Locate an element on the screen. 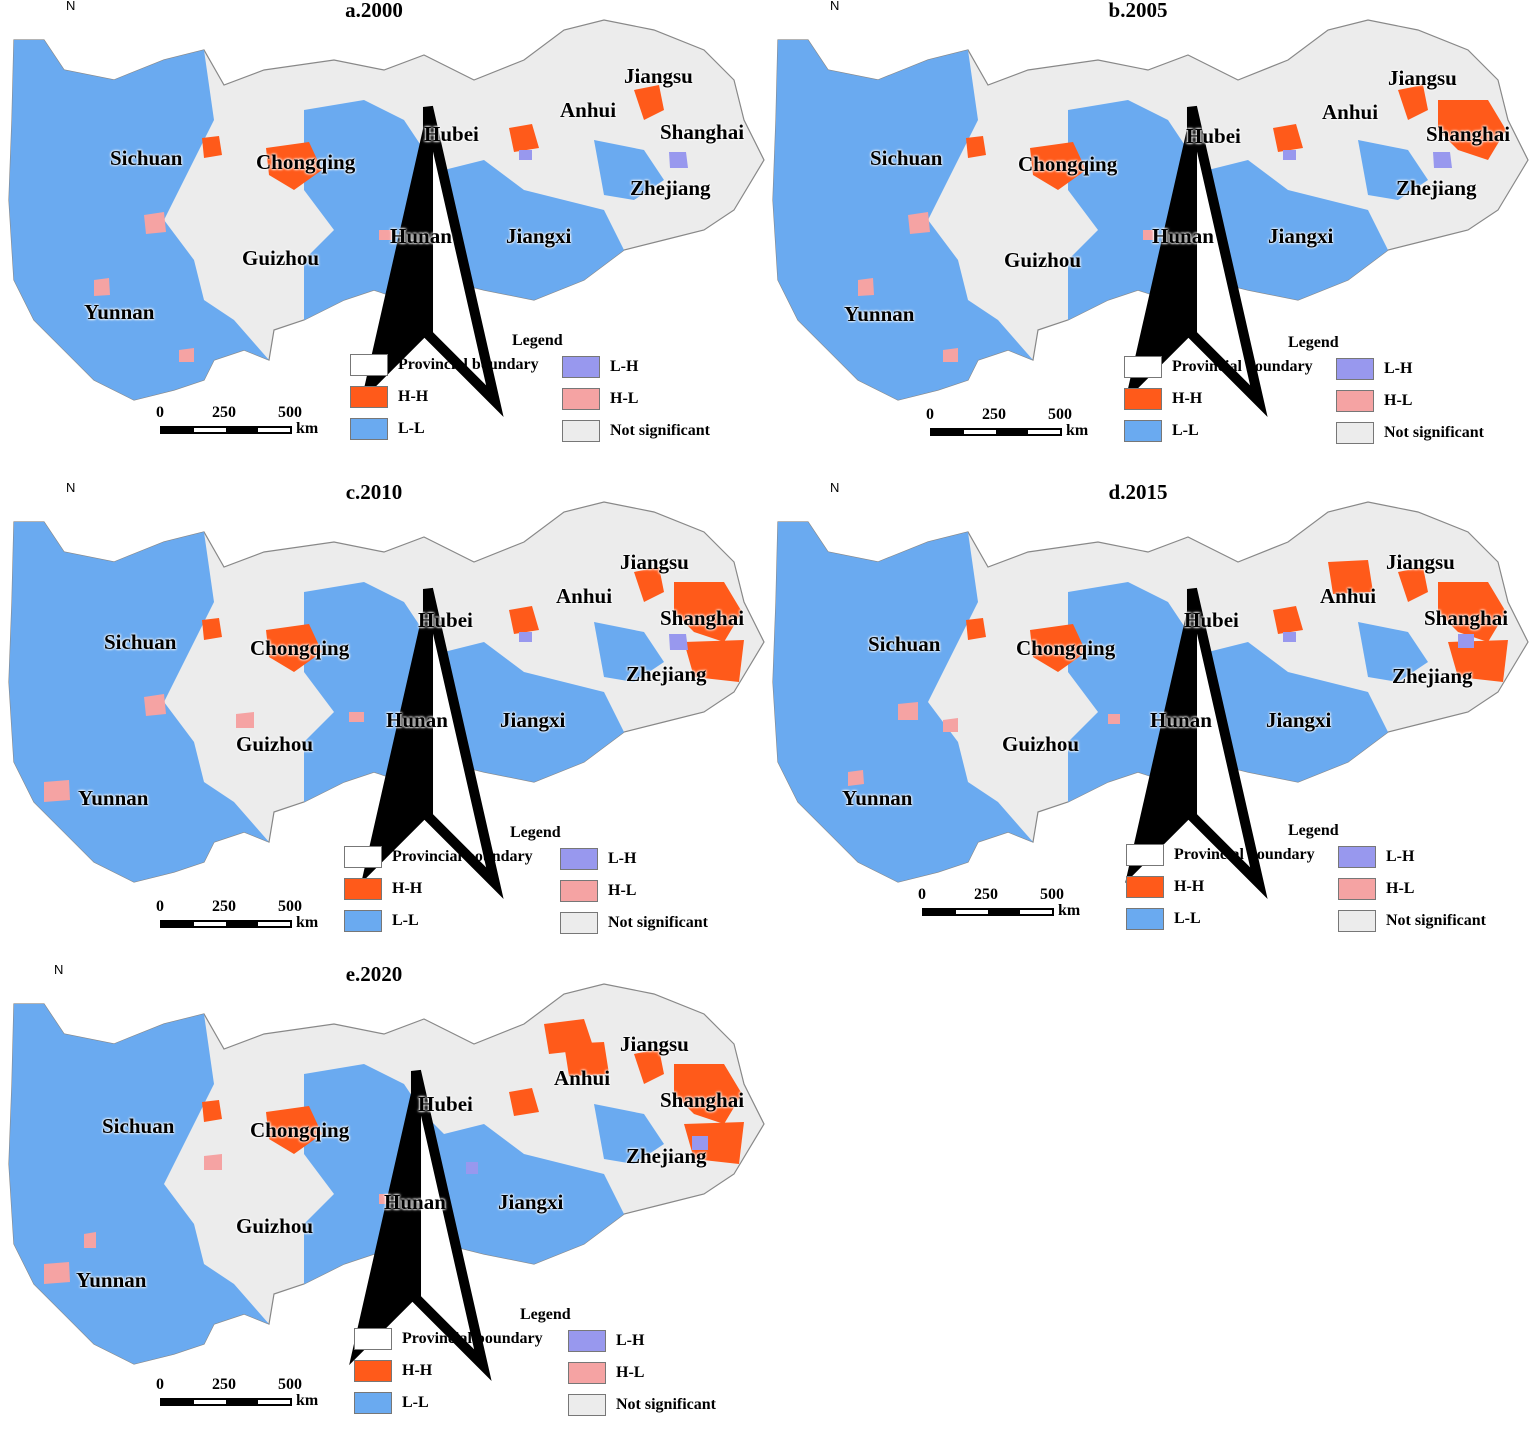  legend-label: Not significant is located at coordinates (1436, 920).